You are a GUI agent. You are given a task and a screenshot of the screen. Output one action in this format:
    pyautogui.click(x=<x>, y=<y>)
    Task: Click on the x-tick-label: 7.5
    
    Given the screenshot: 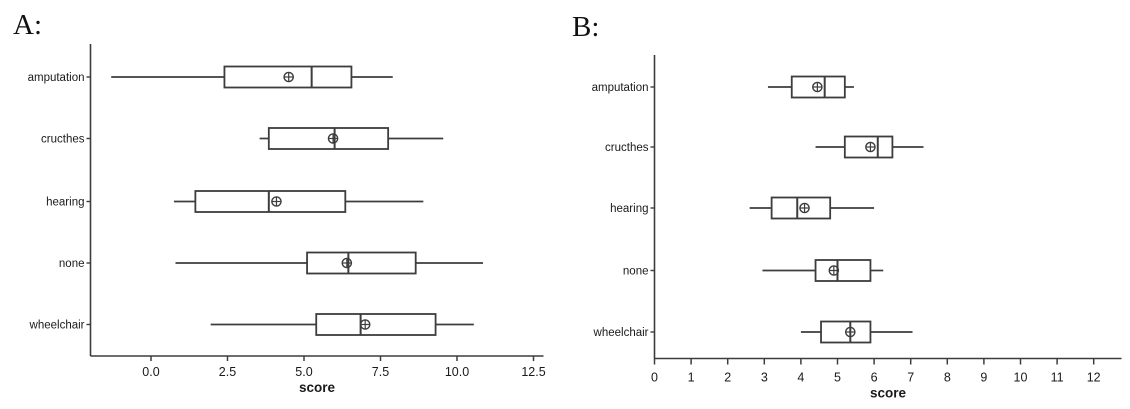 What is the action you would take?
    pyautogui.click(x=380, y=372)
    